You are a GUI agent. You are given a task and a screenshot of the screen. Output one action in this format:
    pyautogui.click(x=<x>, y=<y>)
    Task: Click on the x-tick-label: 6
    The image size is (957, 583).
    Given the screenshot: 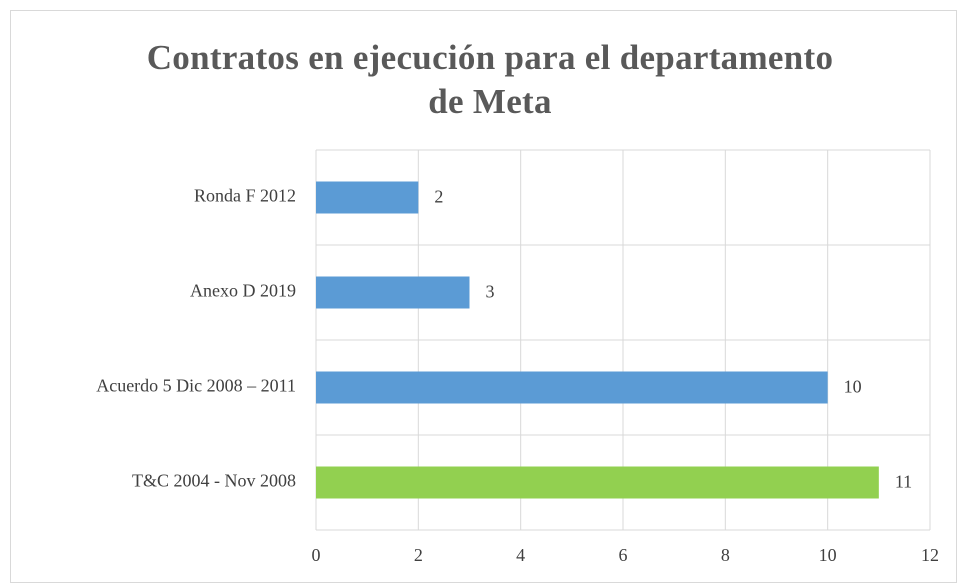 What is the action you would take?
    pyautogui.click(x=623, y=555)
    